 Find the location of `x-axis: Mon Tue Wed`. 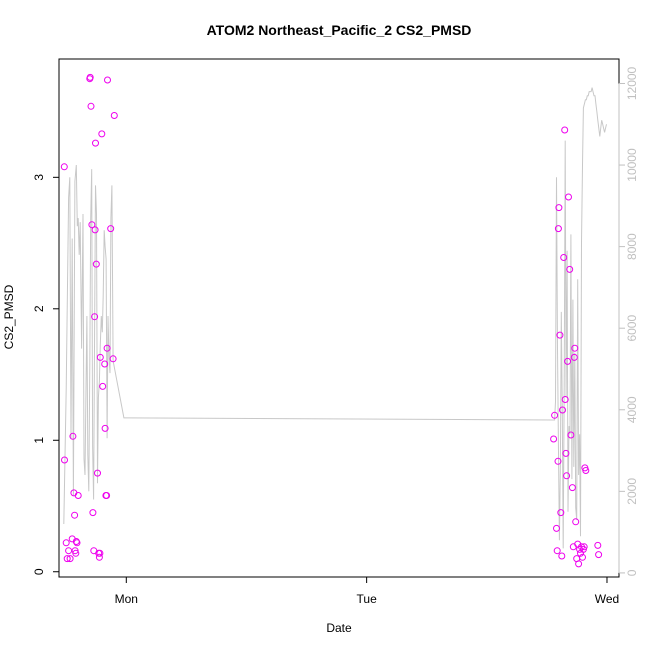

x-axis: Mon Tue Wed is located at coordinates (367, 591).